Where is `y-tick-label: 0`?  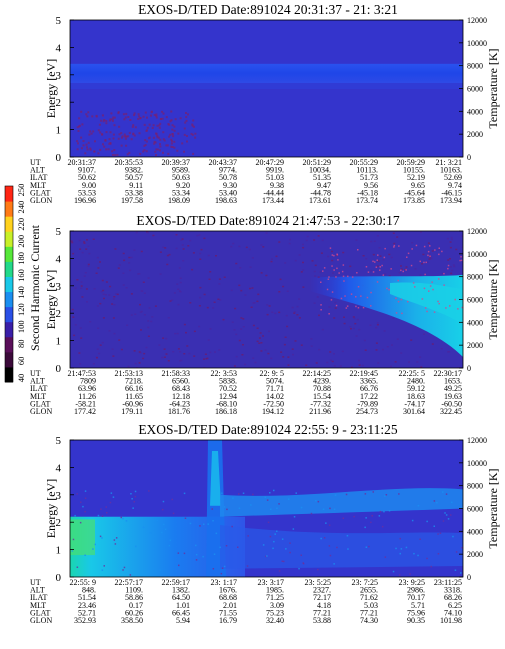
y-tick-label: 0 is located at coordinates (59, 578).